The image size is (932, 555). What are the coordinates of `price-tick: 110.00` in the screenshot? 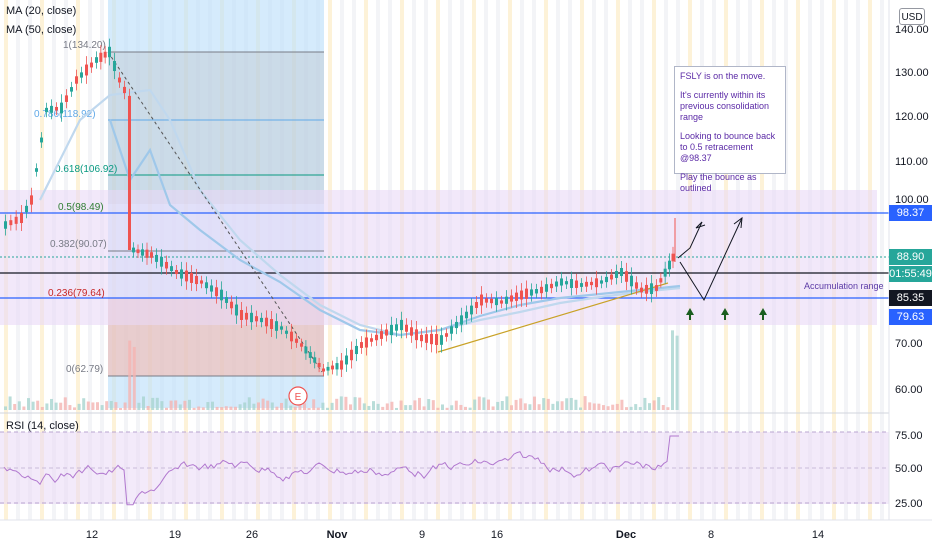 It's located at (911, 162).